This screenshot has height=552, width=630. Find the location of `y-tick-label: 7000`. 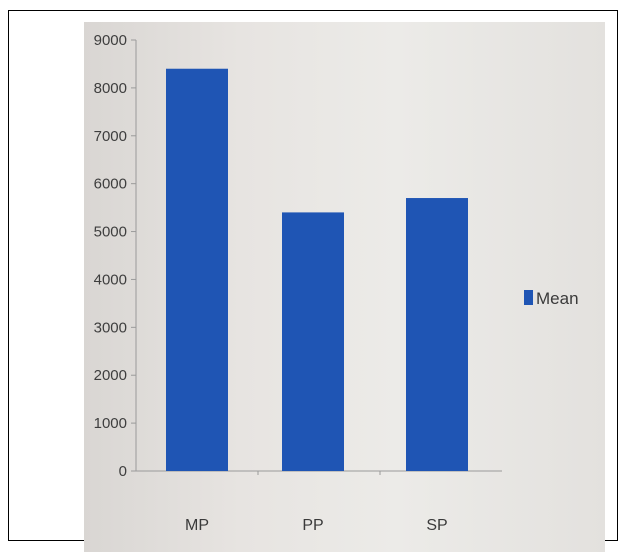

y-tick-label: 7000 is located at coordinates (110, 136).